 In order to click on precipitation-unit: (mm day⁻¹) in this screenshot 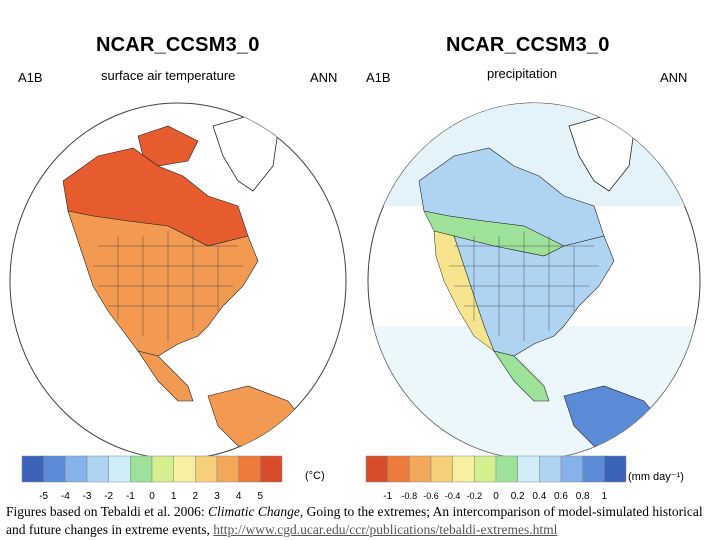, I will do `click(656, 477)`.